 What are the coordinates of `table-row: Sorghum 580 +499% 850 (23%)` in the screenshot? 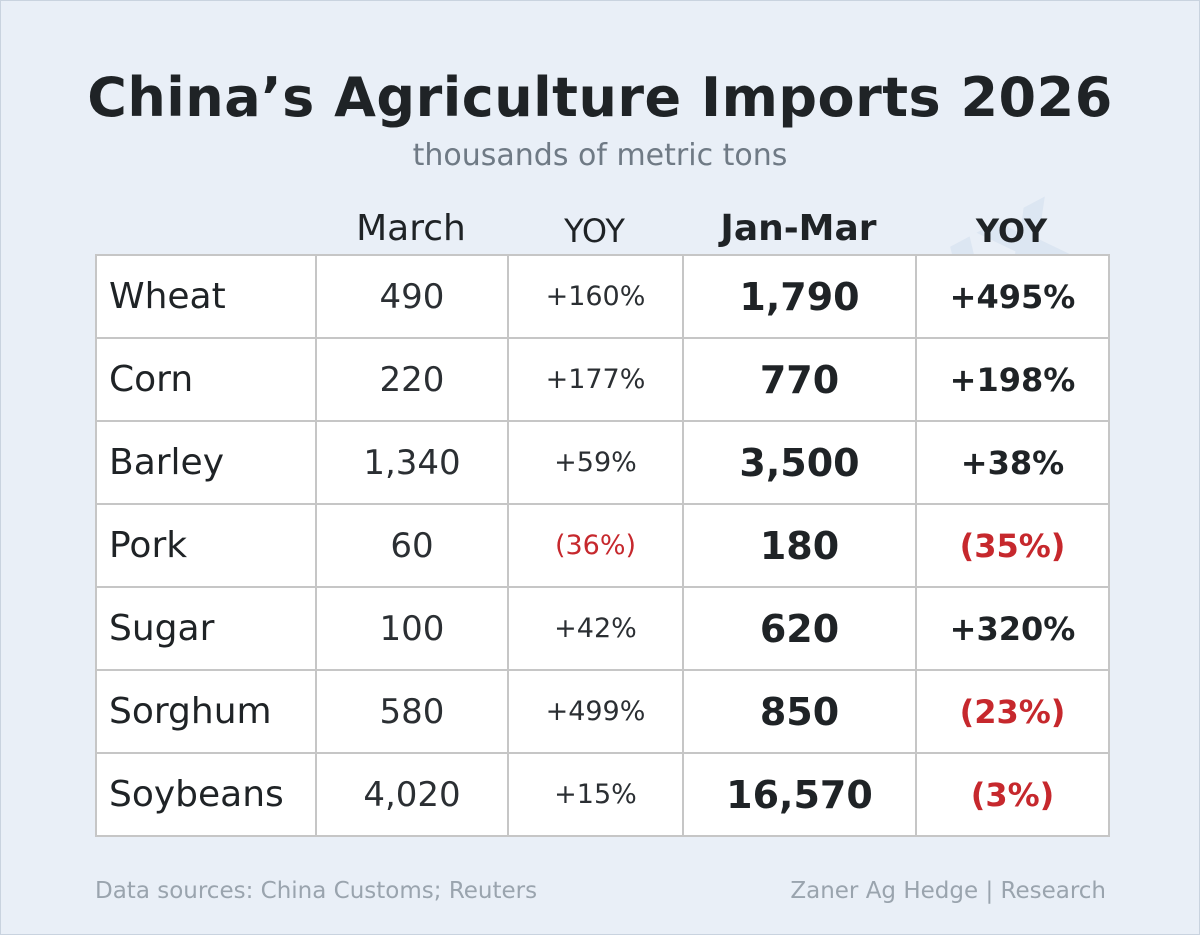 It's located at (602, 711).